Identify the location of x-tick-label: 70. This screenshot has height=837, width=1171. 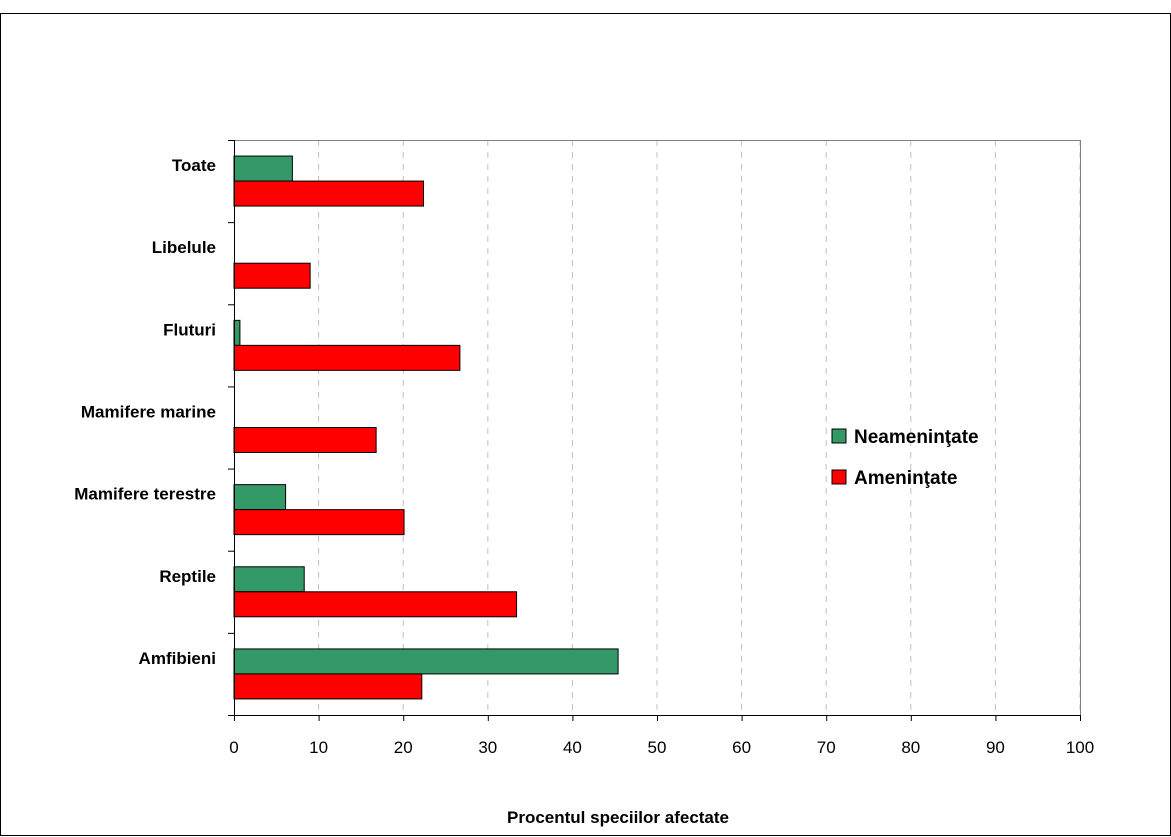
(826, 747).